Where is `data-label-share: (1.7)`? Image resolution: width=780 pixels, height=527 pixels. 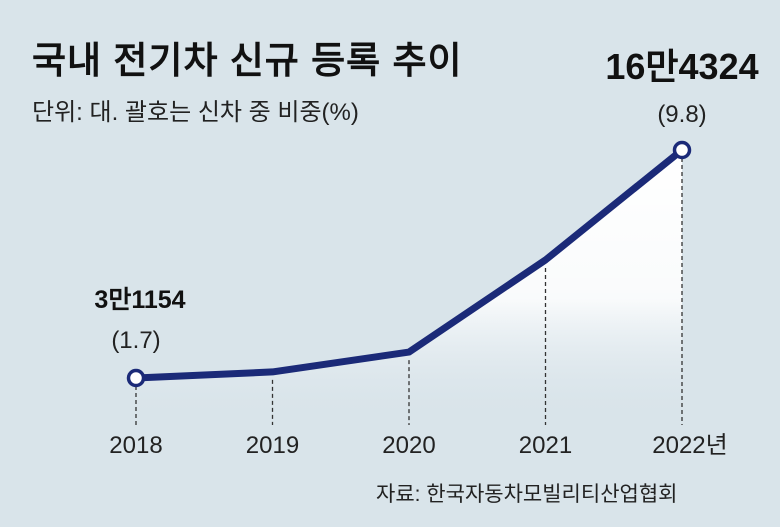 data-label-share: (1.7) is located at coordinates (135, 340).